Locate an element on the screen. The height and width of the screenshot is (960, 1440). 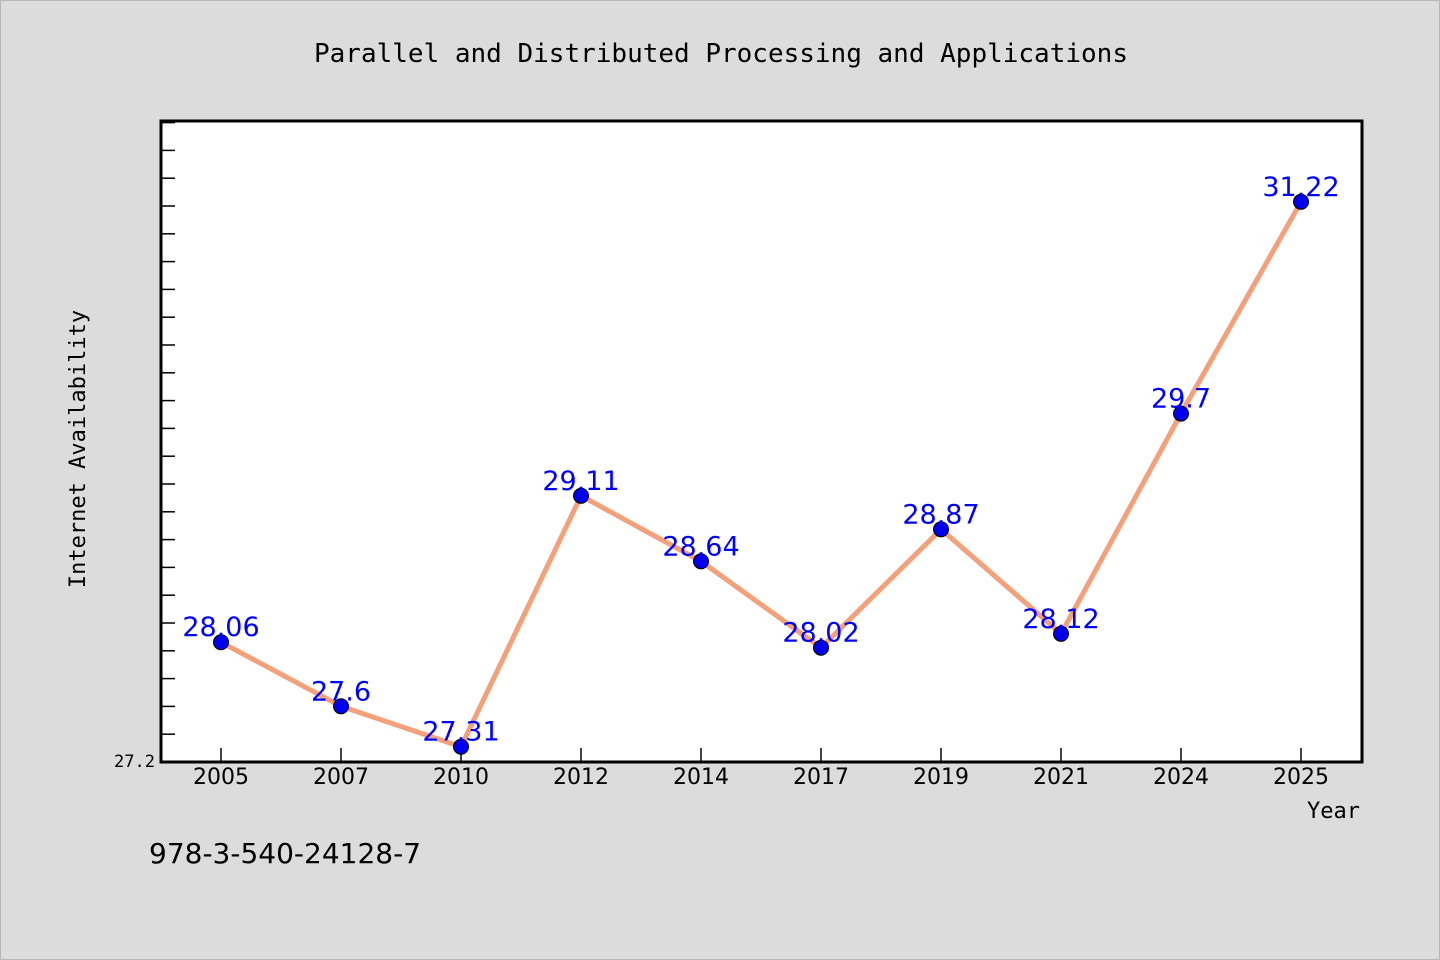
data-label: 28.64 is located at coordinates (700, 546).